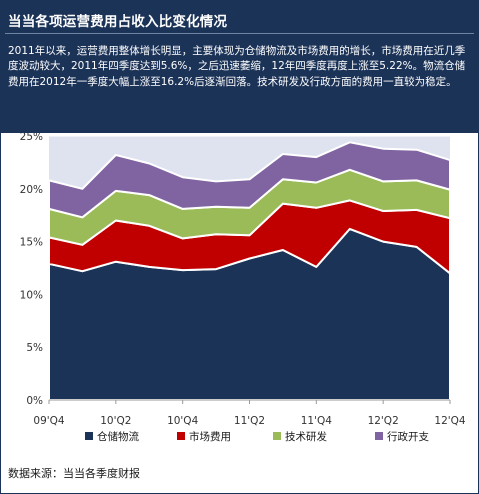 This screenshot has width=479, height=494. What do you see at coordinates (118, 436) in the screenshot?
I see `legend-label-1: 仓储物流` at bounding box center [118, 436].